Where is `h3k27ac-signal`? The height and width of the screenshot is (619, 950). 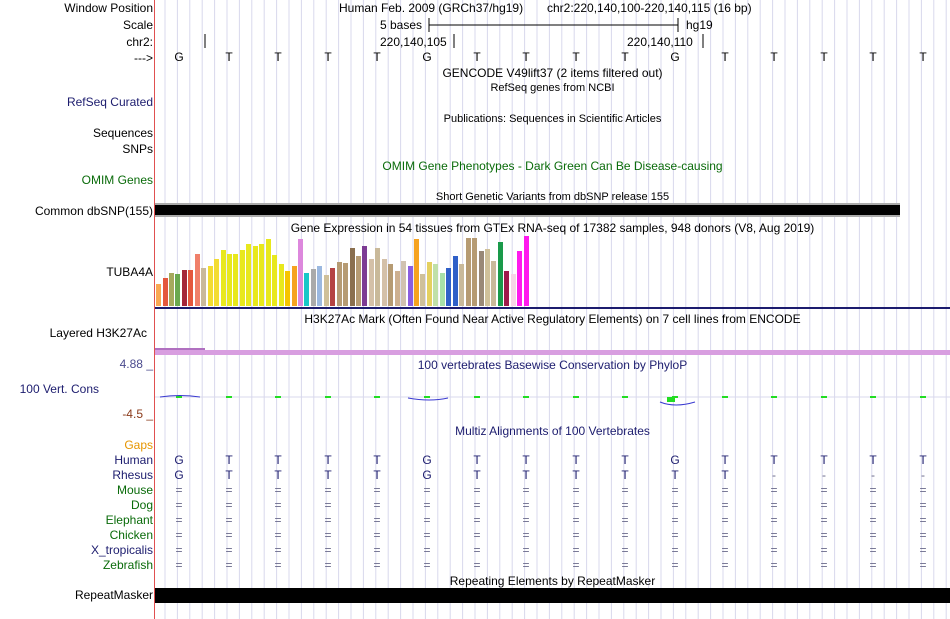
h3k27ac-signal is located at coordinates (552, 352).